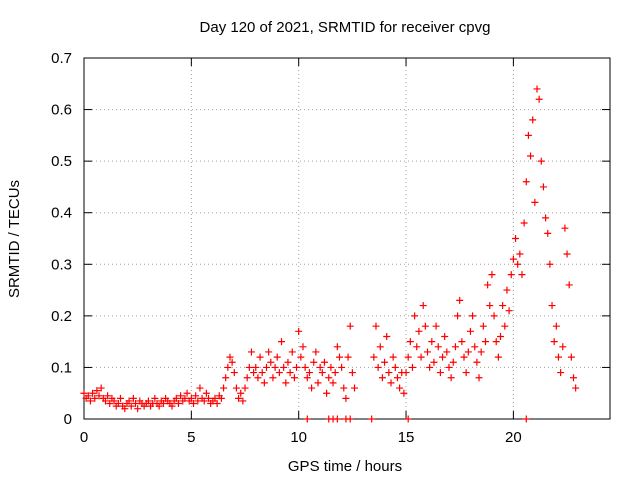  I want to click on y-tick-label: 0.7, so click(61, 58).